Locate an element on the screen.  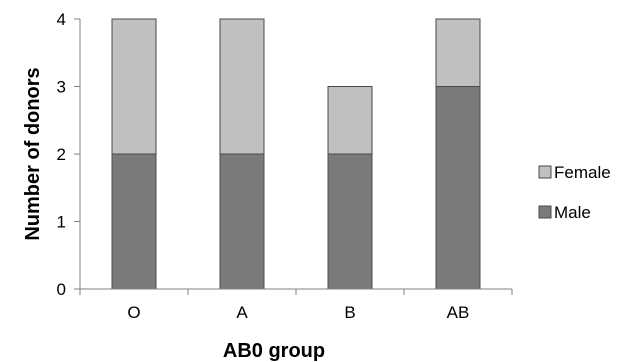
legend-label-female: Female is located at coordinates (582, 172).